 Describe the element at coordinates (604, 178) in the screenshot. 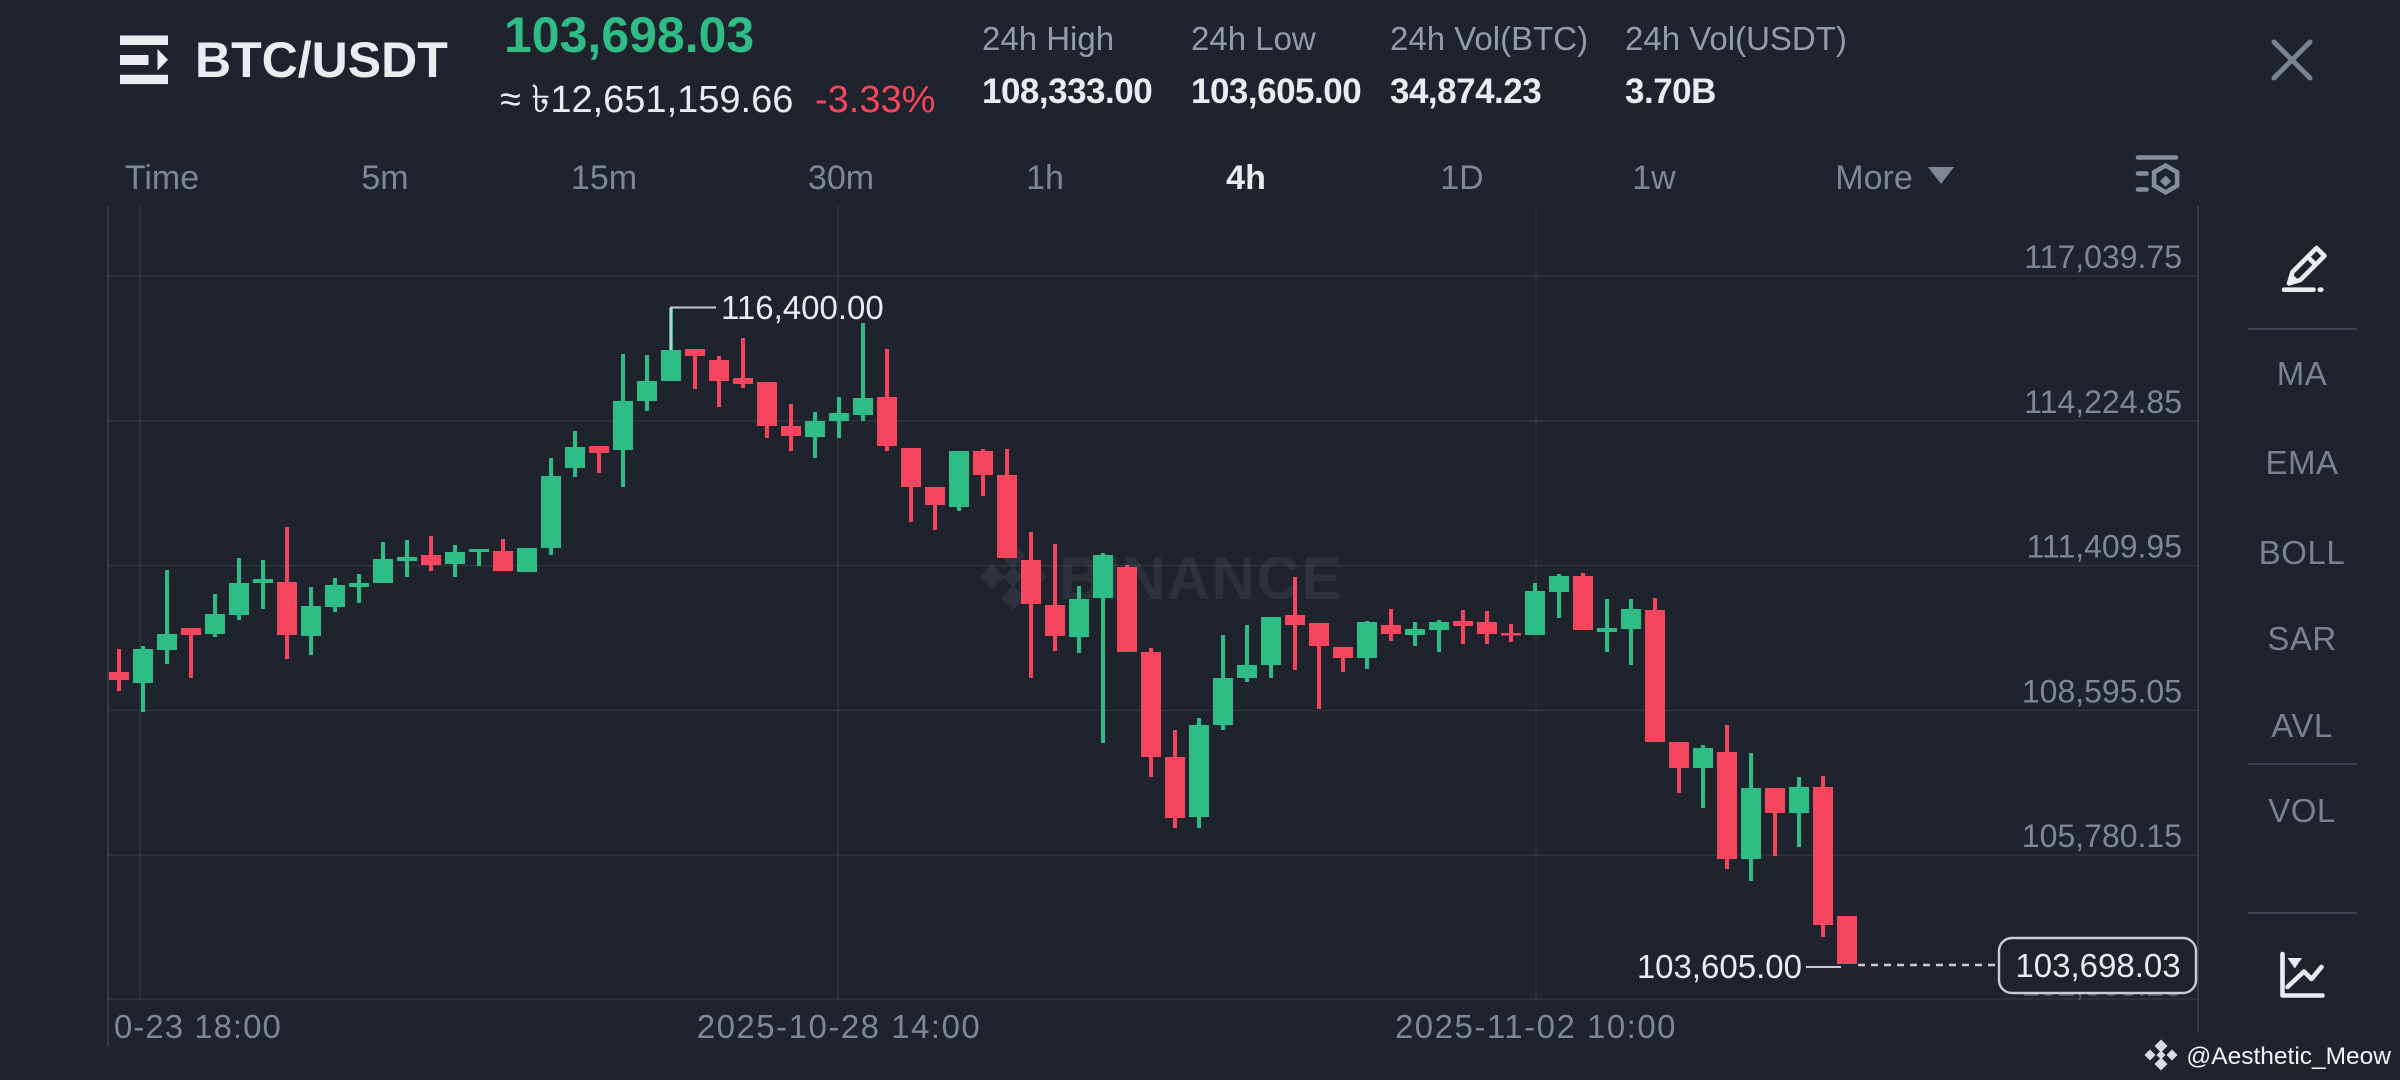

I see `svg-text: 15m` at that location.